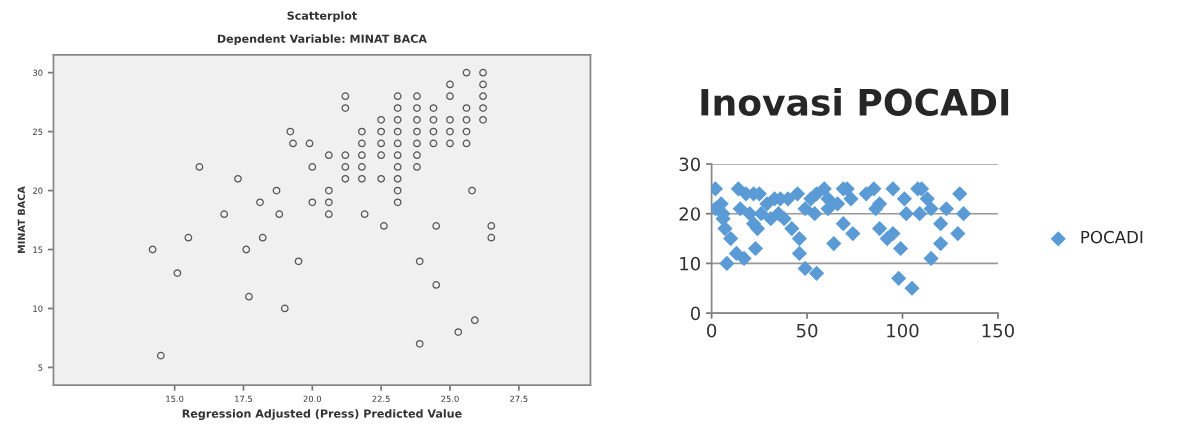  Describe the element at coordinates (695, 313) in the screenshot. I see `y-tick-label: 0` at that location.